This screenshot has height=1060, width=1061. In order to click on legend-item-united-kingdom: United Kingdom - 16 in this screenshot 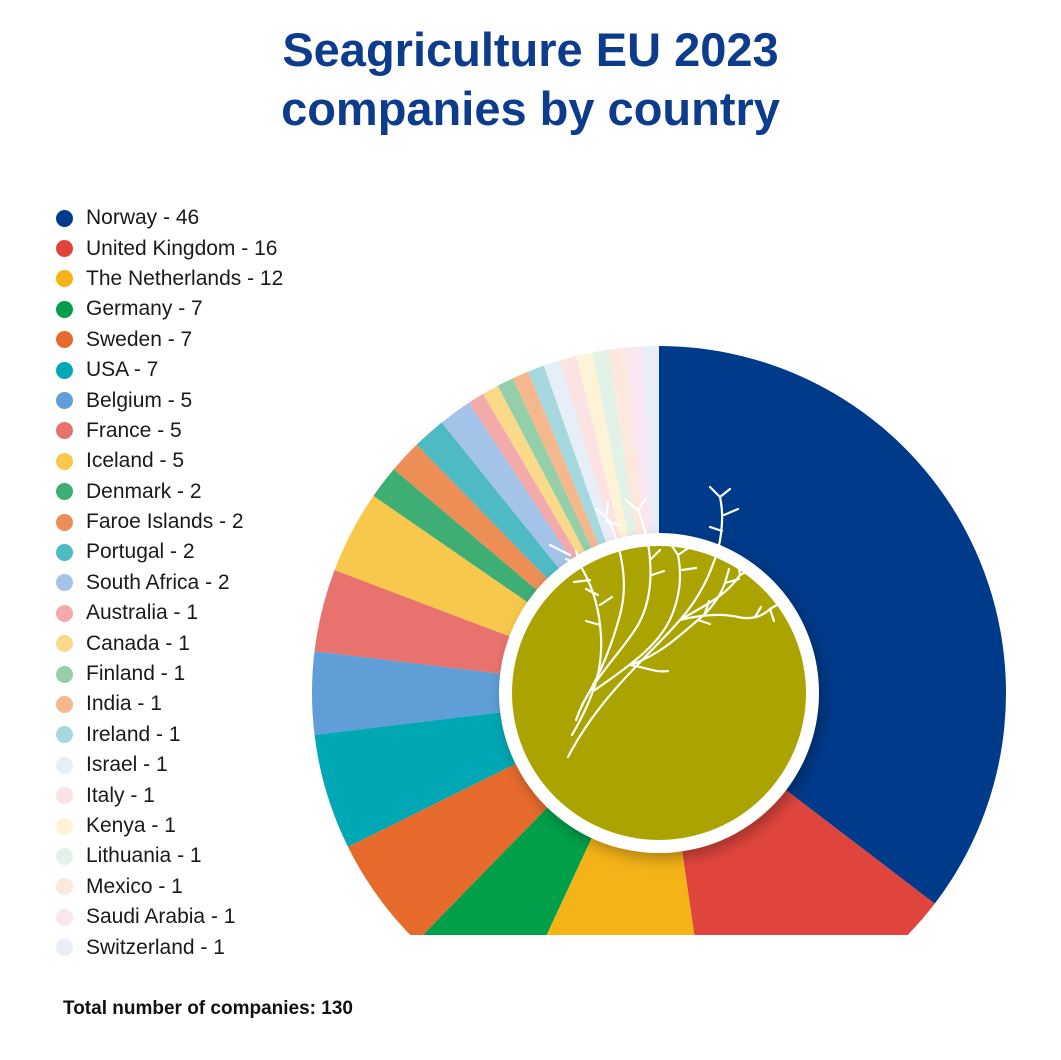, I will do `click(169, 248)`.